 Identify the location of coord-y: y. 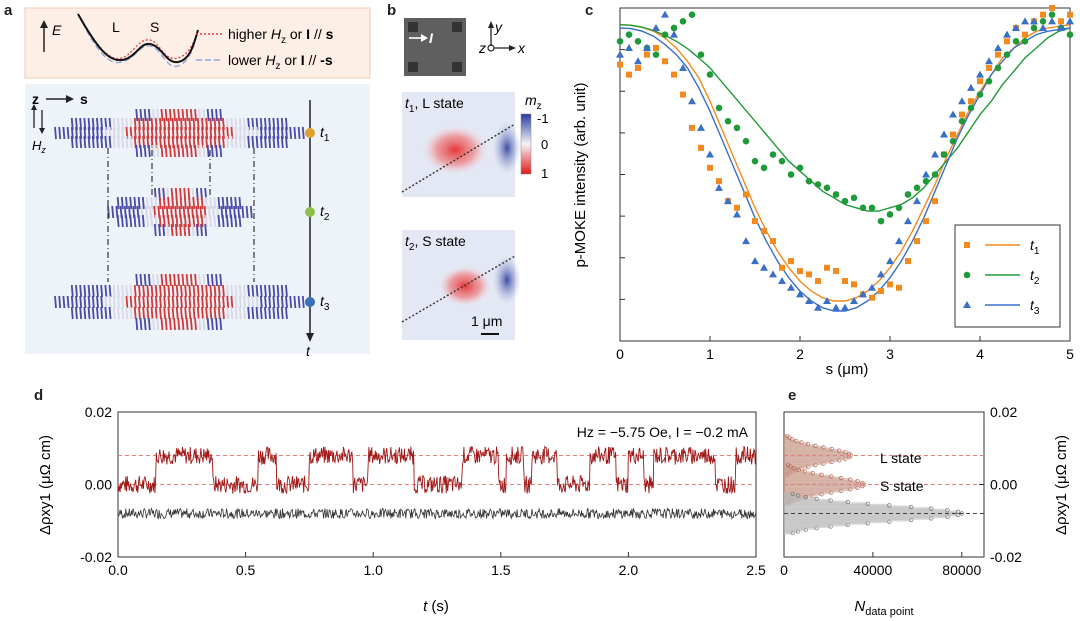
(498, 27).